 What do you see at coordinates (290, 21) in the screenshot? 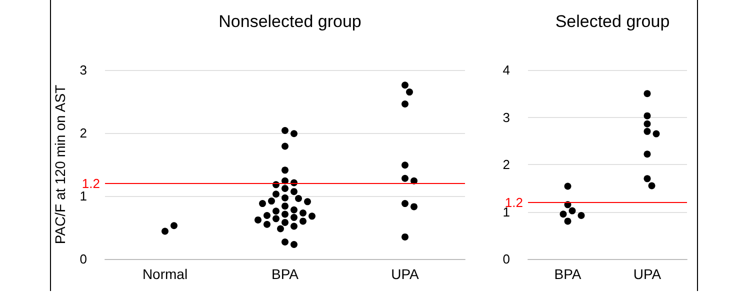
I see `chart-title: Nonselected group` at bounding box center [290, 21].